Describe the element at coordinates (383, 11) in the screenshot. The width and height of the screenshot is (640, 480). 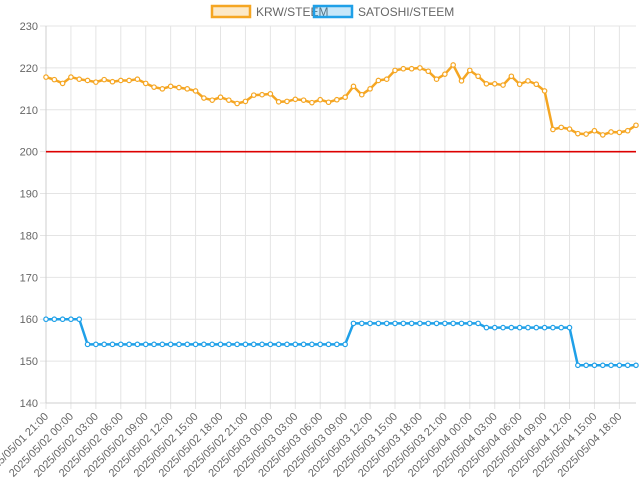
I see `legend-item-satoshi-steem: SATOSHI/STEEM` at that location.